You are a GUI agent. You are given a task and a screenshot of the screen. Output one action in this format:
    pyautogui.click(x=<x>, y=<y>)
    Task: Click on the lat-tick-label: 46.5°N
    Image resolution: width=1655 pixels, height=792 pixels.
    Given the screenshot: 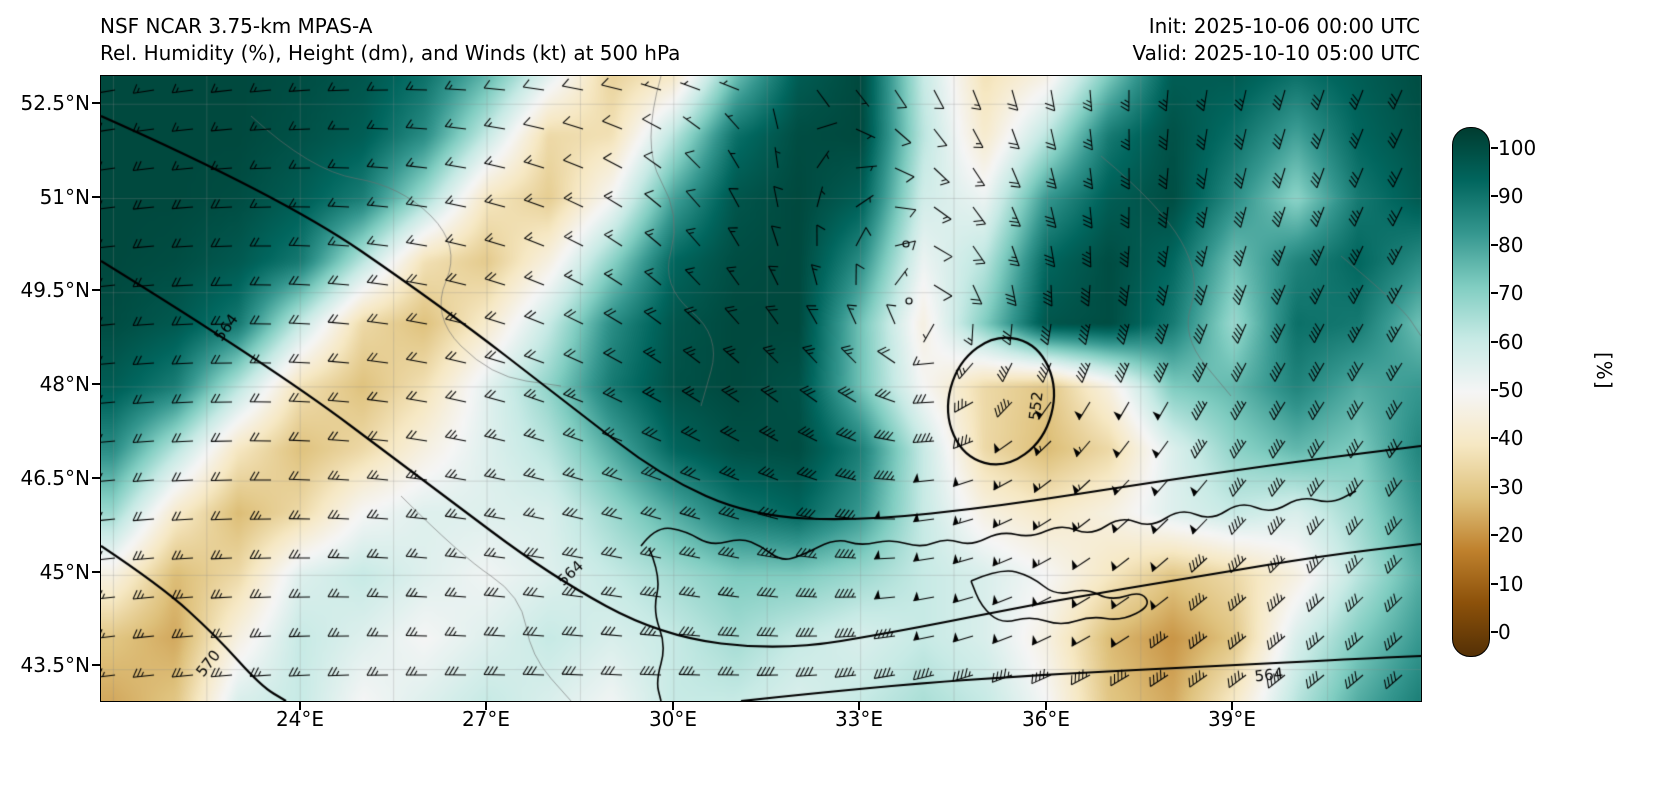 What is the action you would take?
    pyautogui.click(x=55, y=478)
    